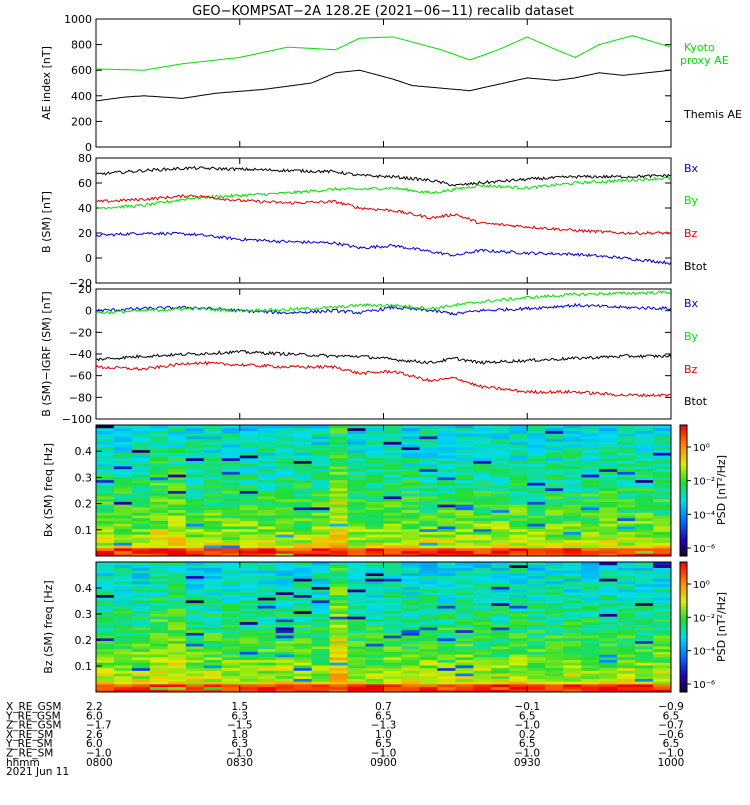 The image size is (750, 805). What do you see at coordinates (80, 376) in the screenshot?
I see `ytick-label: −60` at bounding box center [80, 376].